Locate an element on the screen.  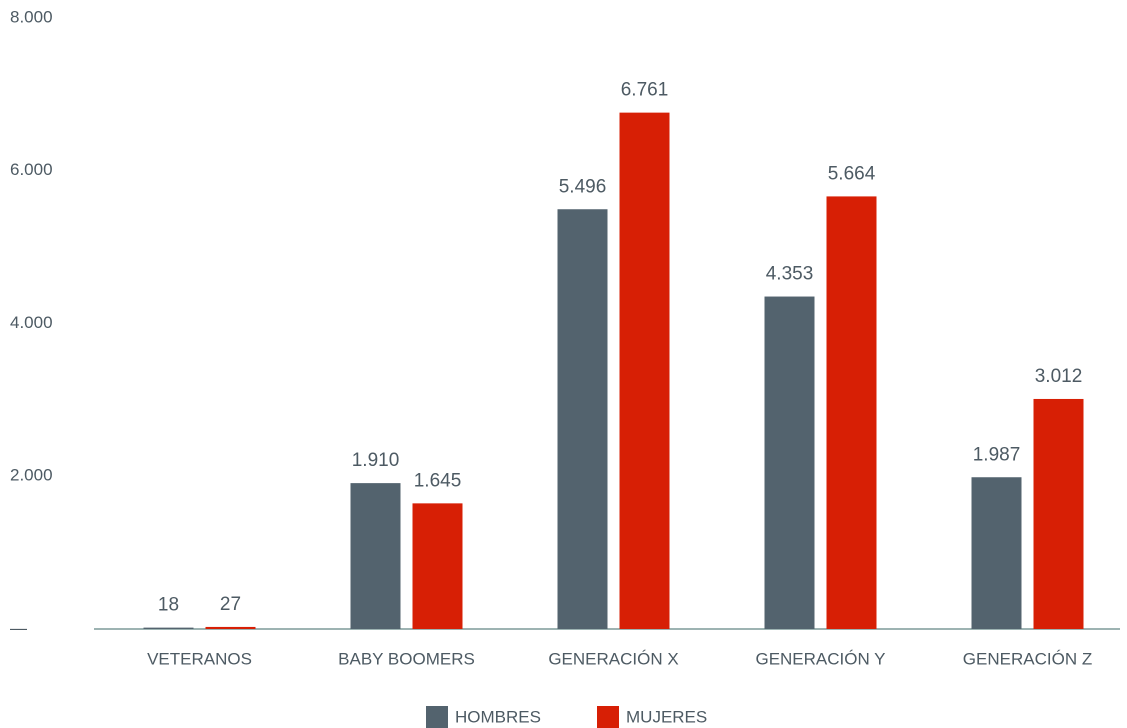
y-tick-label: 8.000 is located at coordinates (31, 16).